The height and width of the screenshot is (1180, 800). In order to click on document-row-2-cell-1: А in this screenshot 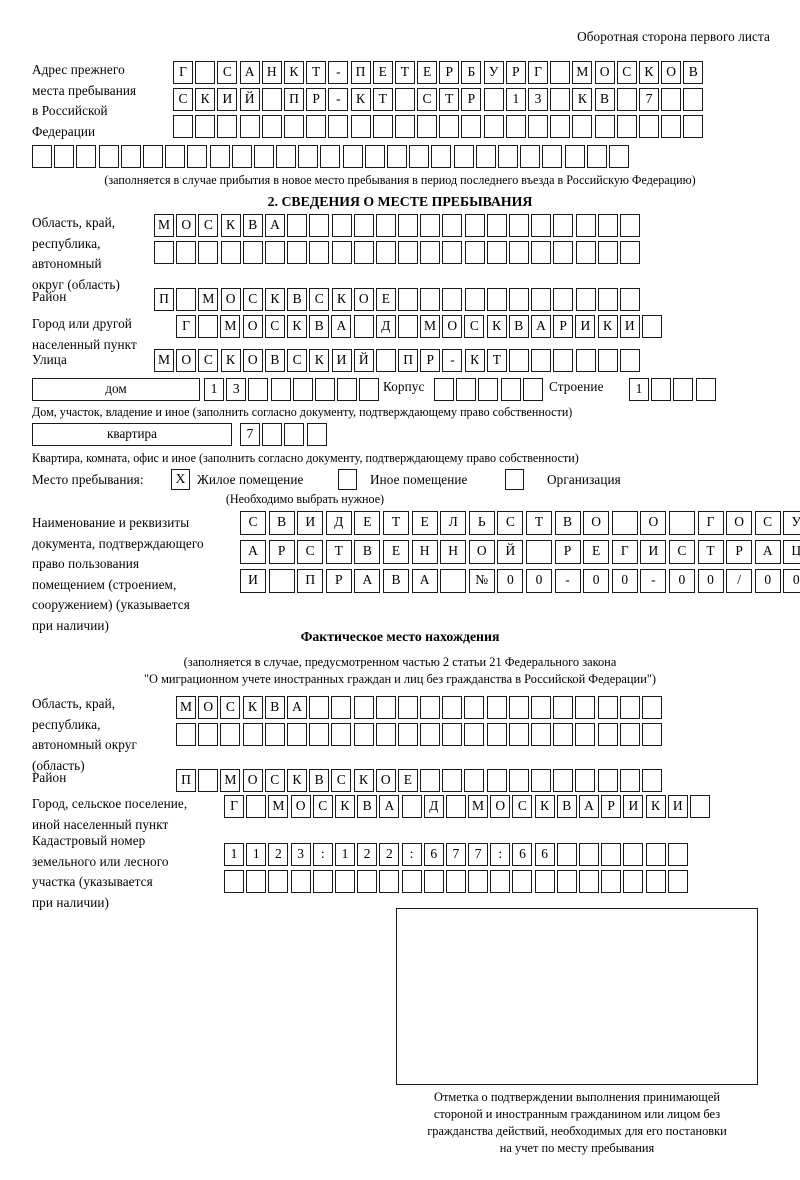, I will do `click(253, 552)`.